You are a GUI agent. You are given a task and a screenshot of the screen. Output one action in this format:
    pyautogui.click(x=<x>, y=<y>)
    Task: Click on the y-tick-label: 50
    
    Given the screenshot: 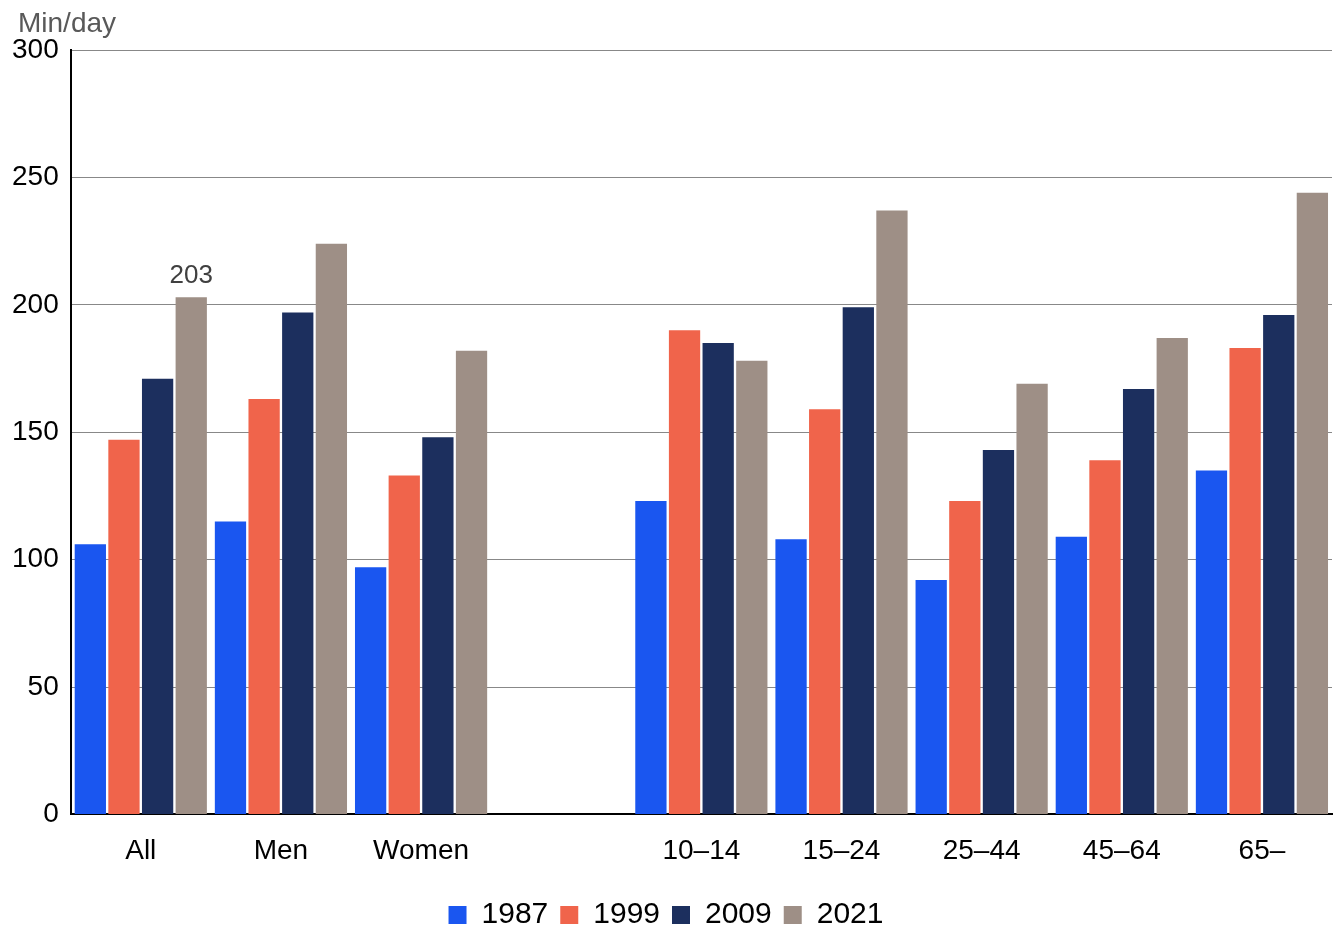 What is the action you would take?
    pyautogui.click(x=43, y=685)
    